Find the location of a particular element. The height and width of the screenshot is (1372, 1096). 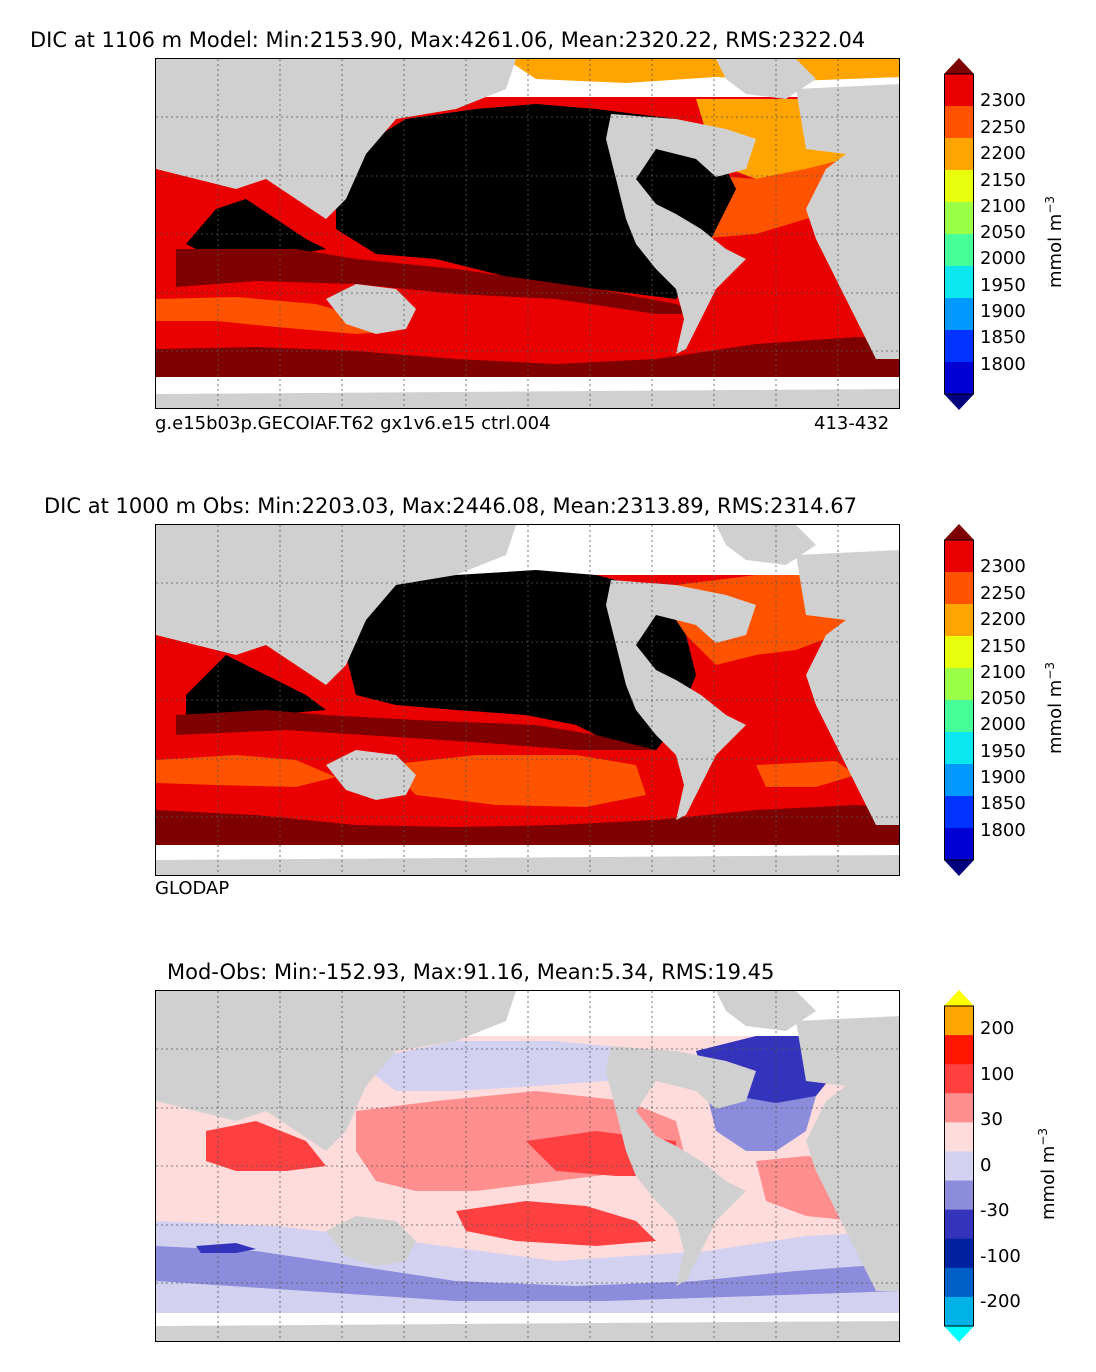

panel3-tick-30: 30 is located at coordinates (991, 1119).